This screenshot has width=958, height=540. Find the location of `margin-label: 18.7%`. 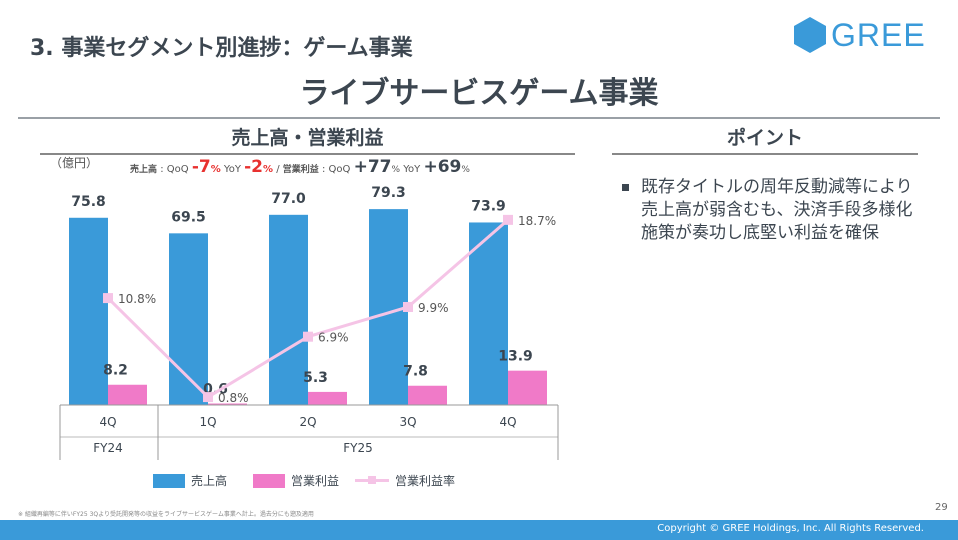

margin-label: 18.7% is located at coordinates (537, 221).